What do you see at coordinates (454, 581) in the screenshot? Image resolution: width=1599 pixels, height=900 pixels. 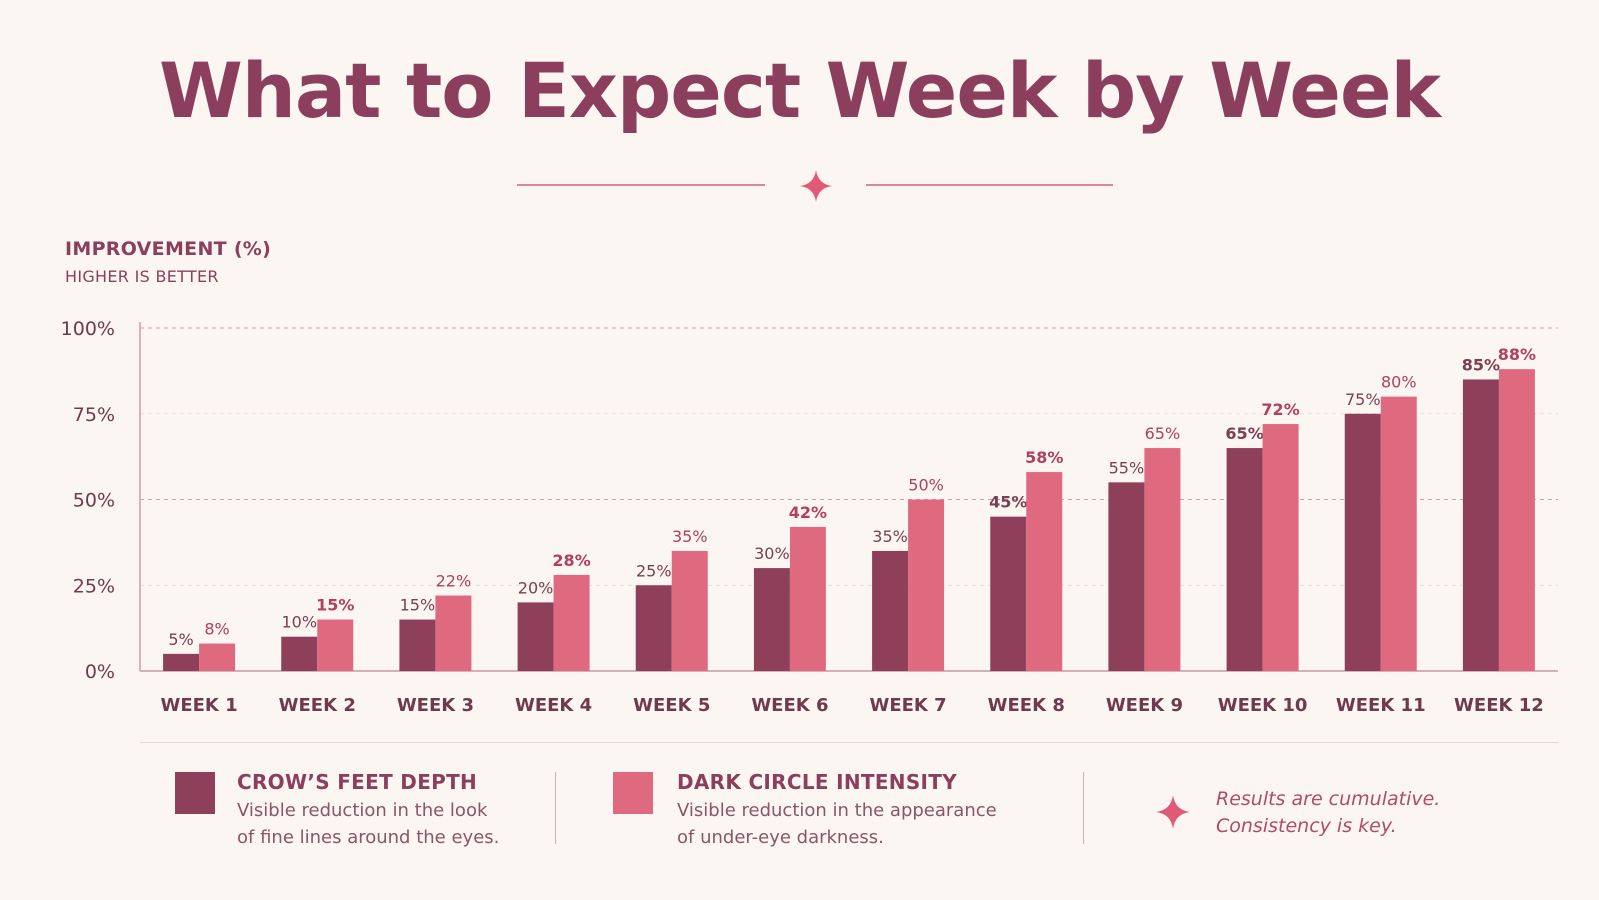 I see `data-label-dark-circle: 22%` at bounding box center [454, 581].